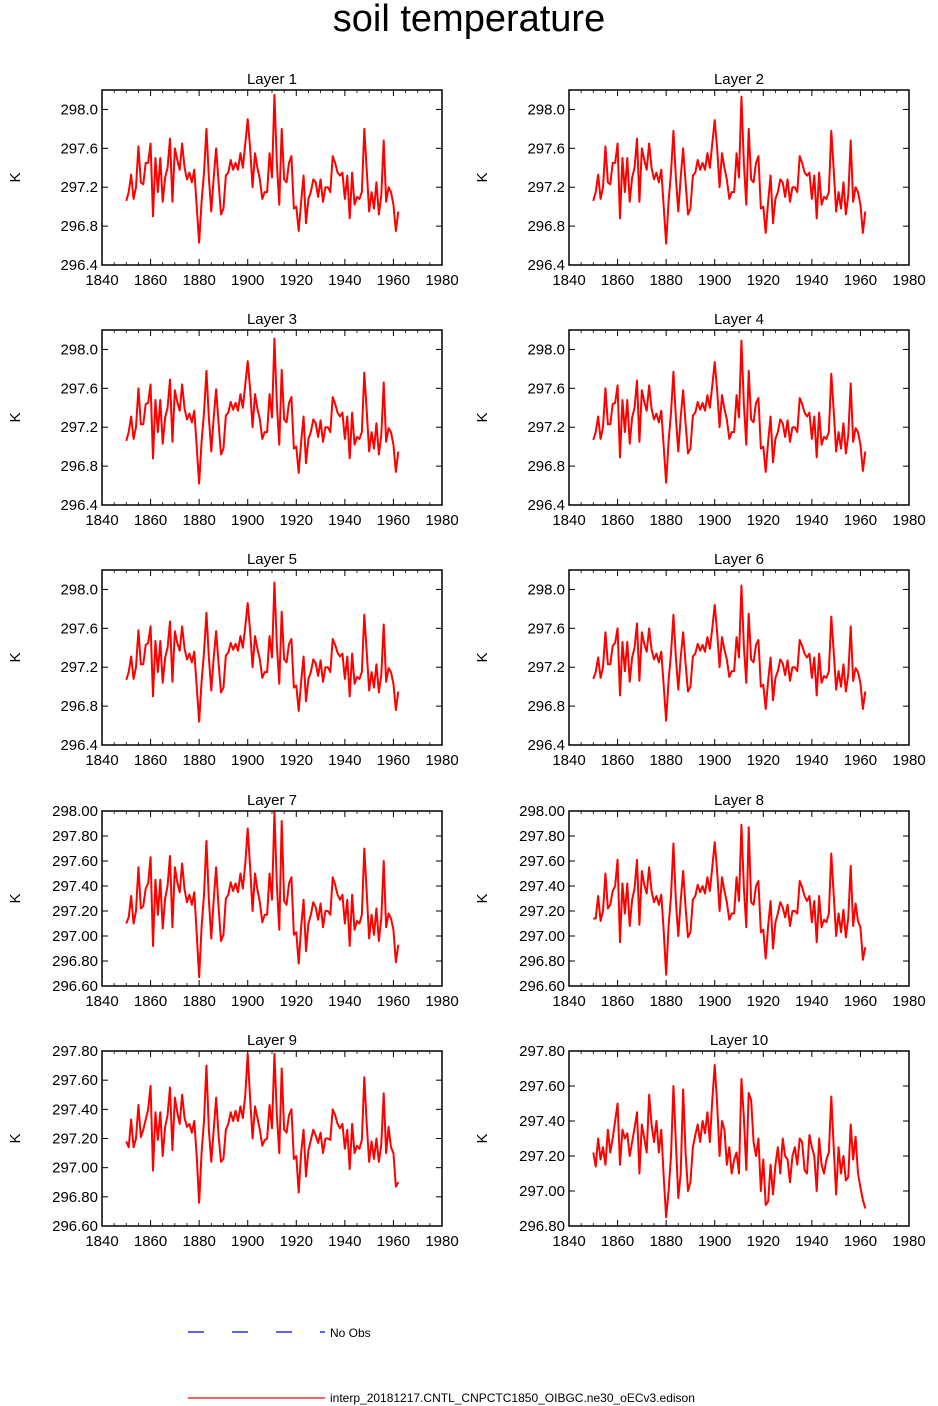 The height and width of the screenshot is (1406, 938). I want to click on y-tick-label: 296.80, so click(75, 1197).